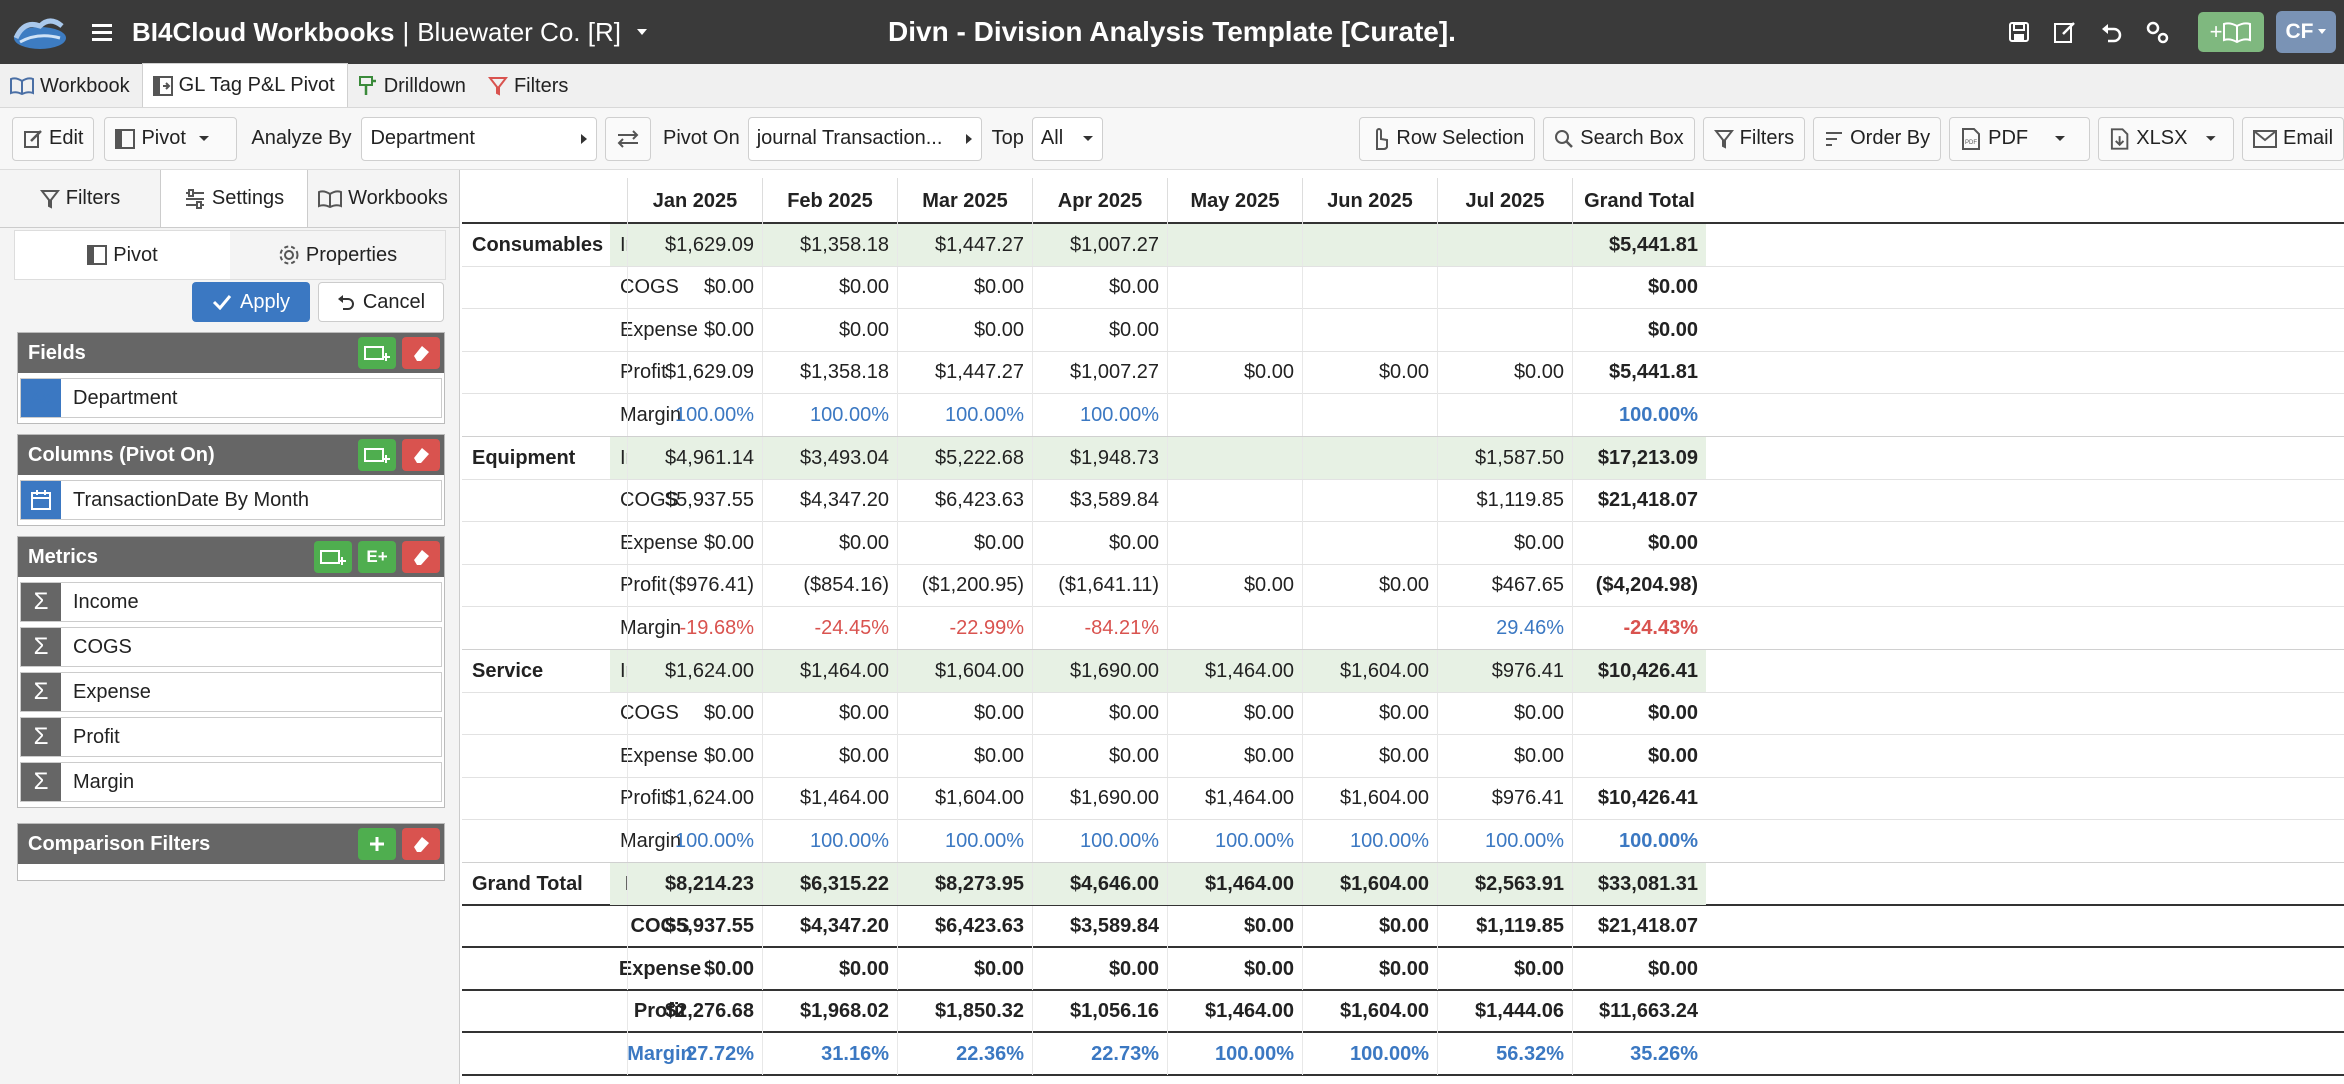 The width and height of the screenshot is (2344, 1084). I want to click on swap-axes-button, so click(628, 138).